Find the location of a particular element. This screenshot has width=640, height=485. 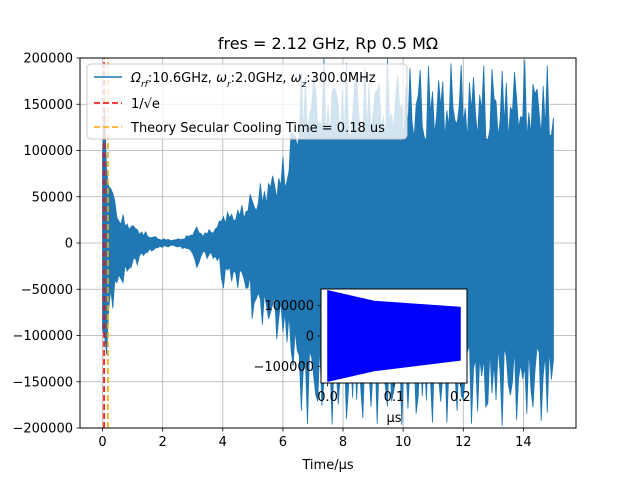

inset-y-ticks: −100000 0 100000 is located at coordinates (287, 337).